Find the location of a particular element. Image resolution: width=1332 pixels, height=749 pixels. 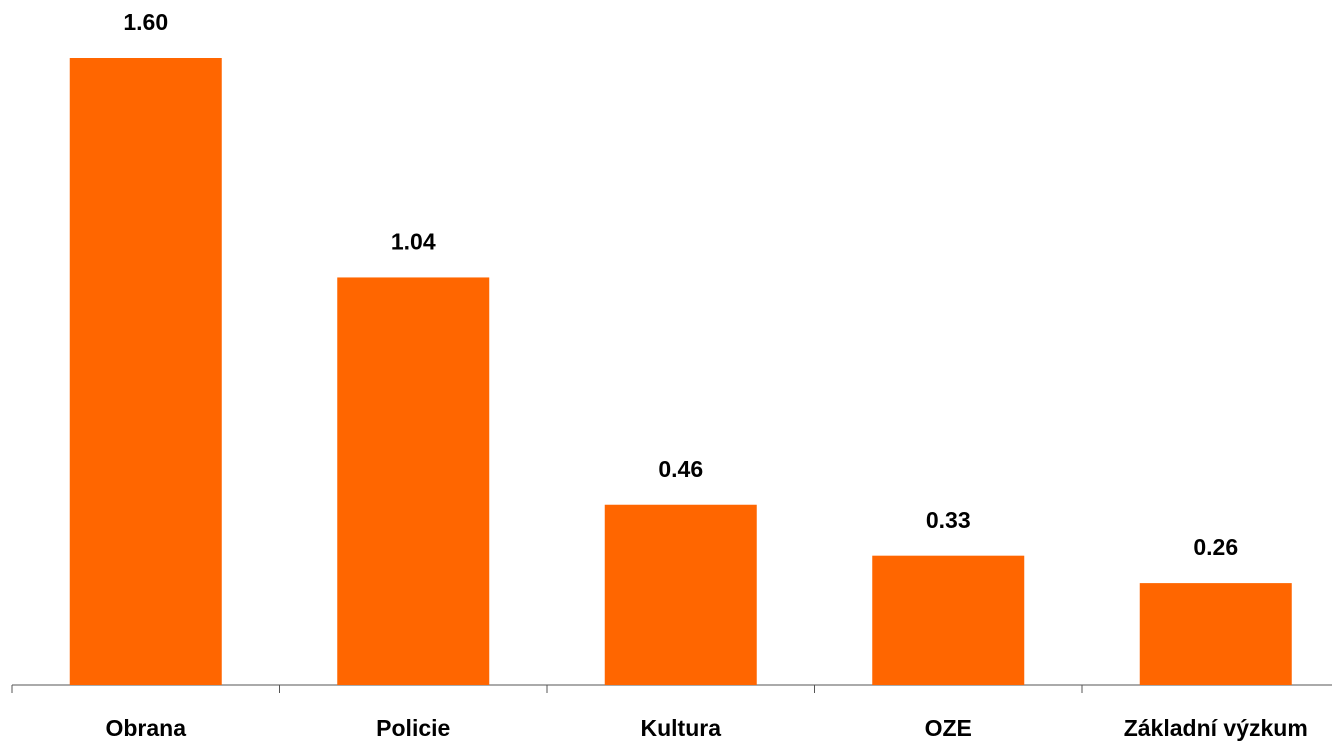

x-tick-label: OZE is located at coordinates (948, 728).